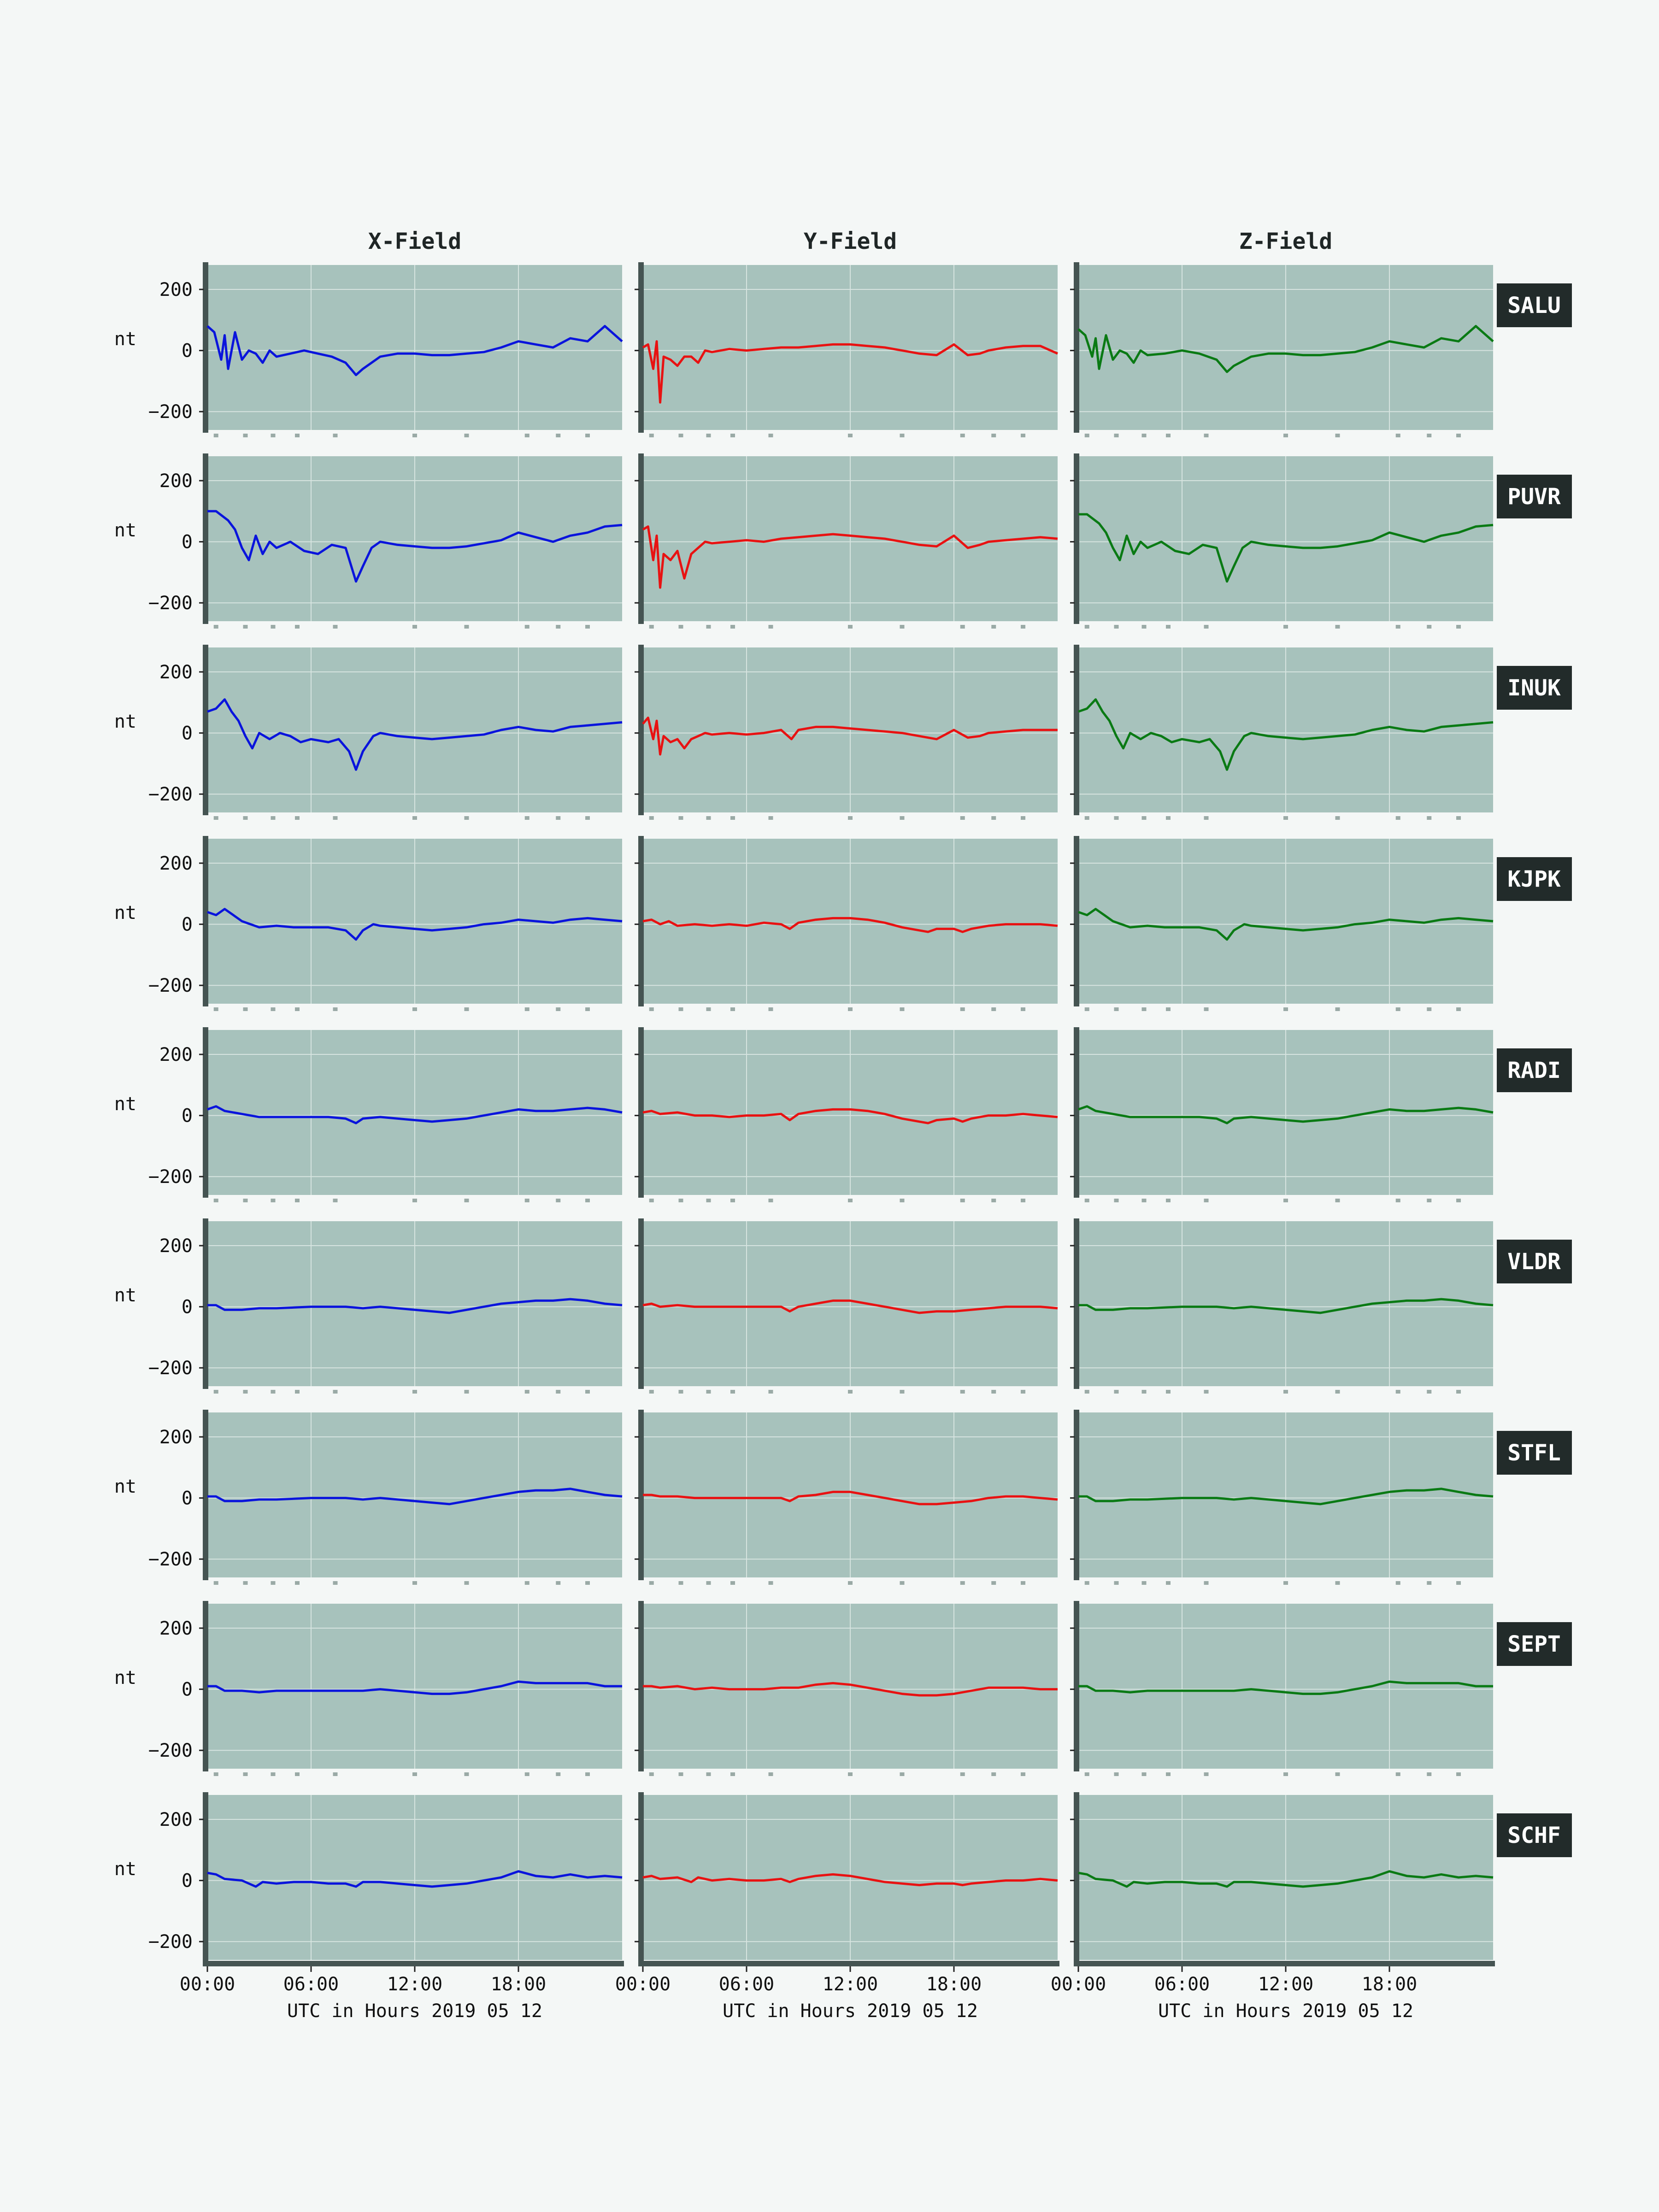 The height and width of the screenshot is (2212, 1659). Describe the element at coordinates (850, 1116) in the screenshot. I see `series-line-radi-y` at that location.